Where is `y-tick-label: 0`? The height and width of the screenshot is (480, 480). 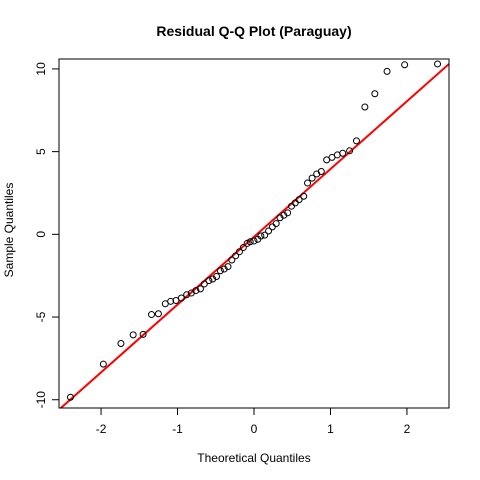 y-tick-label: 0 is located at coordinates (41, 234).